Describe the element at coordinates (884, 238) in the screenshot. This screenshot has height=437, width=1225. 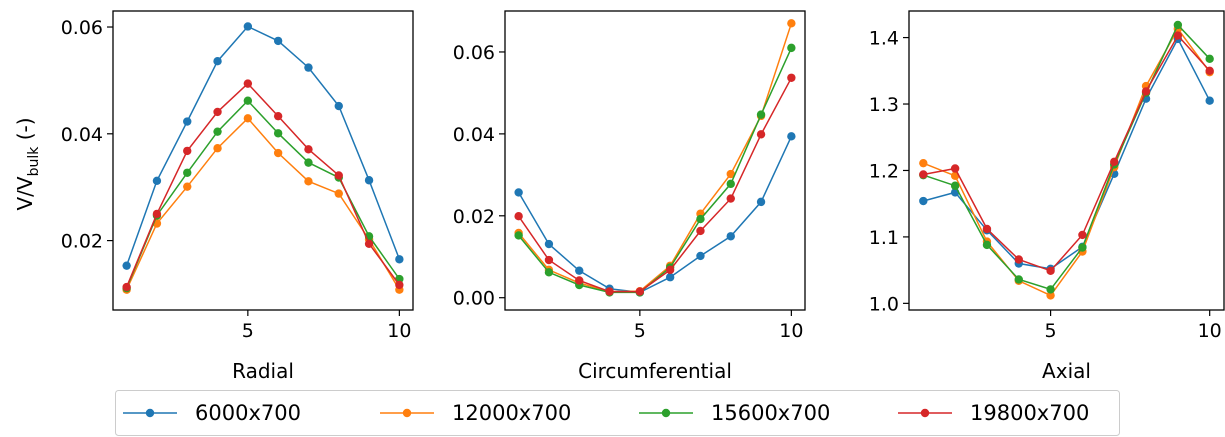
I see `y-tick-label: 1.1` at that location.